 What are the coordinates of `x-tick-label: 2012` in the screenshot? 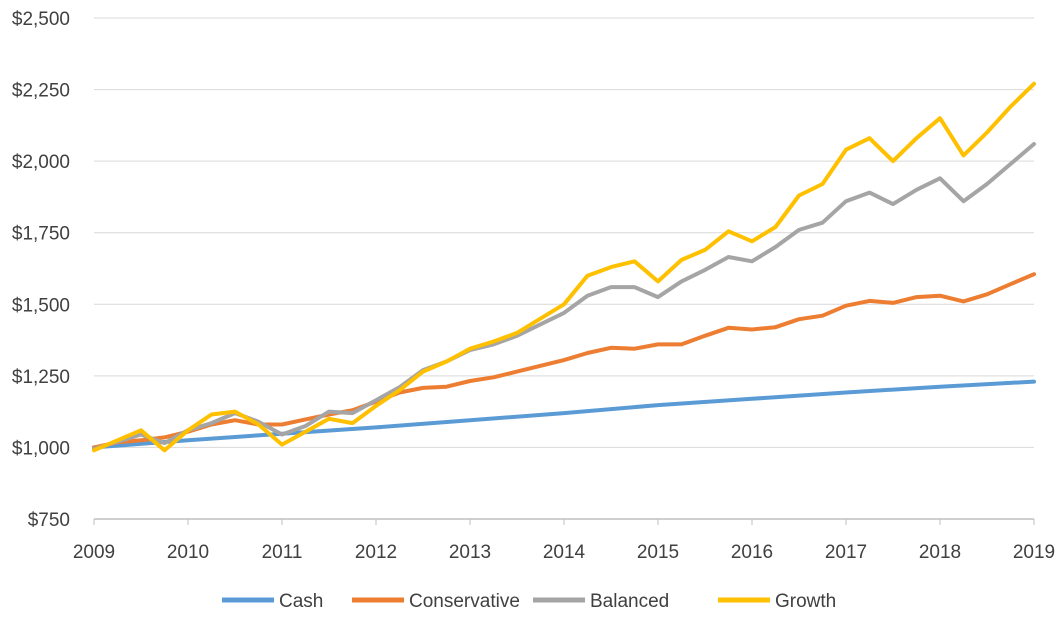 It's located at (376, 552).